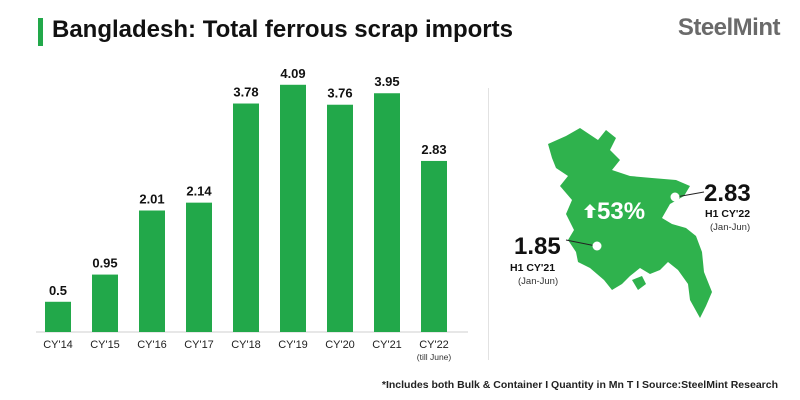 The width and height of the screenshot is (800, 400). What do you see at coordinates (537, 246) in the screenshot?
I see `h1-21-value: 1.85` at bounding box center [537, 246].